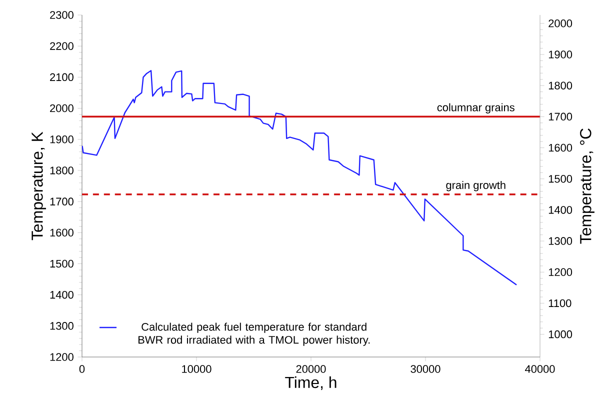 This screenshot has height=418, width=616. I want to click on y-tick-label: 1900, so click(62, 139).